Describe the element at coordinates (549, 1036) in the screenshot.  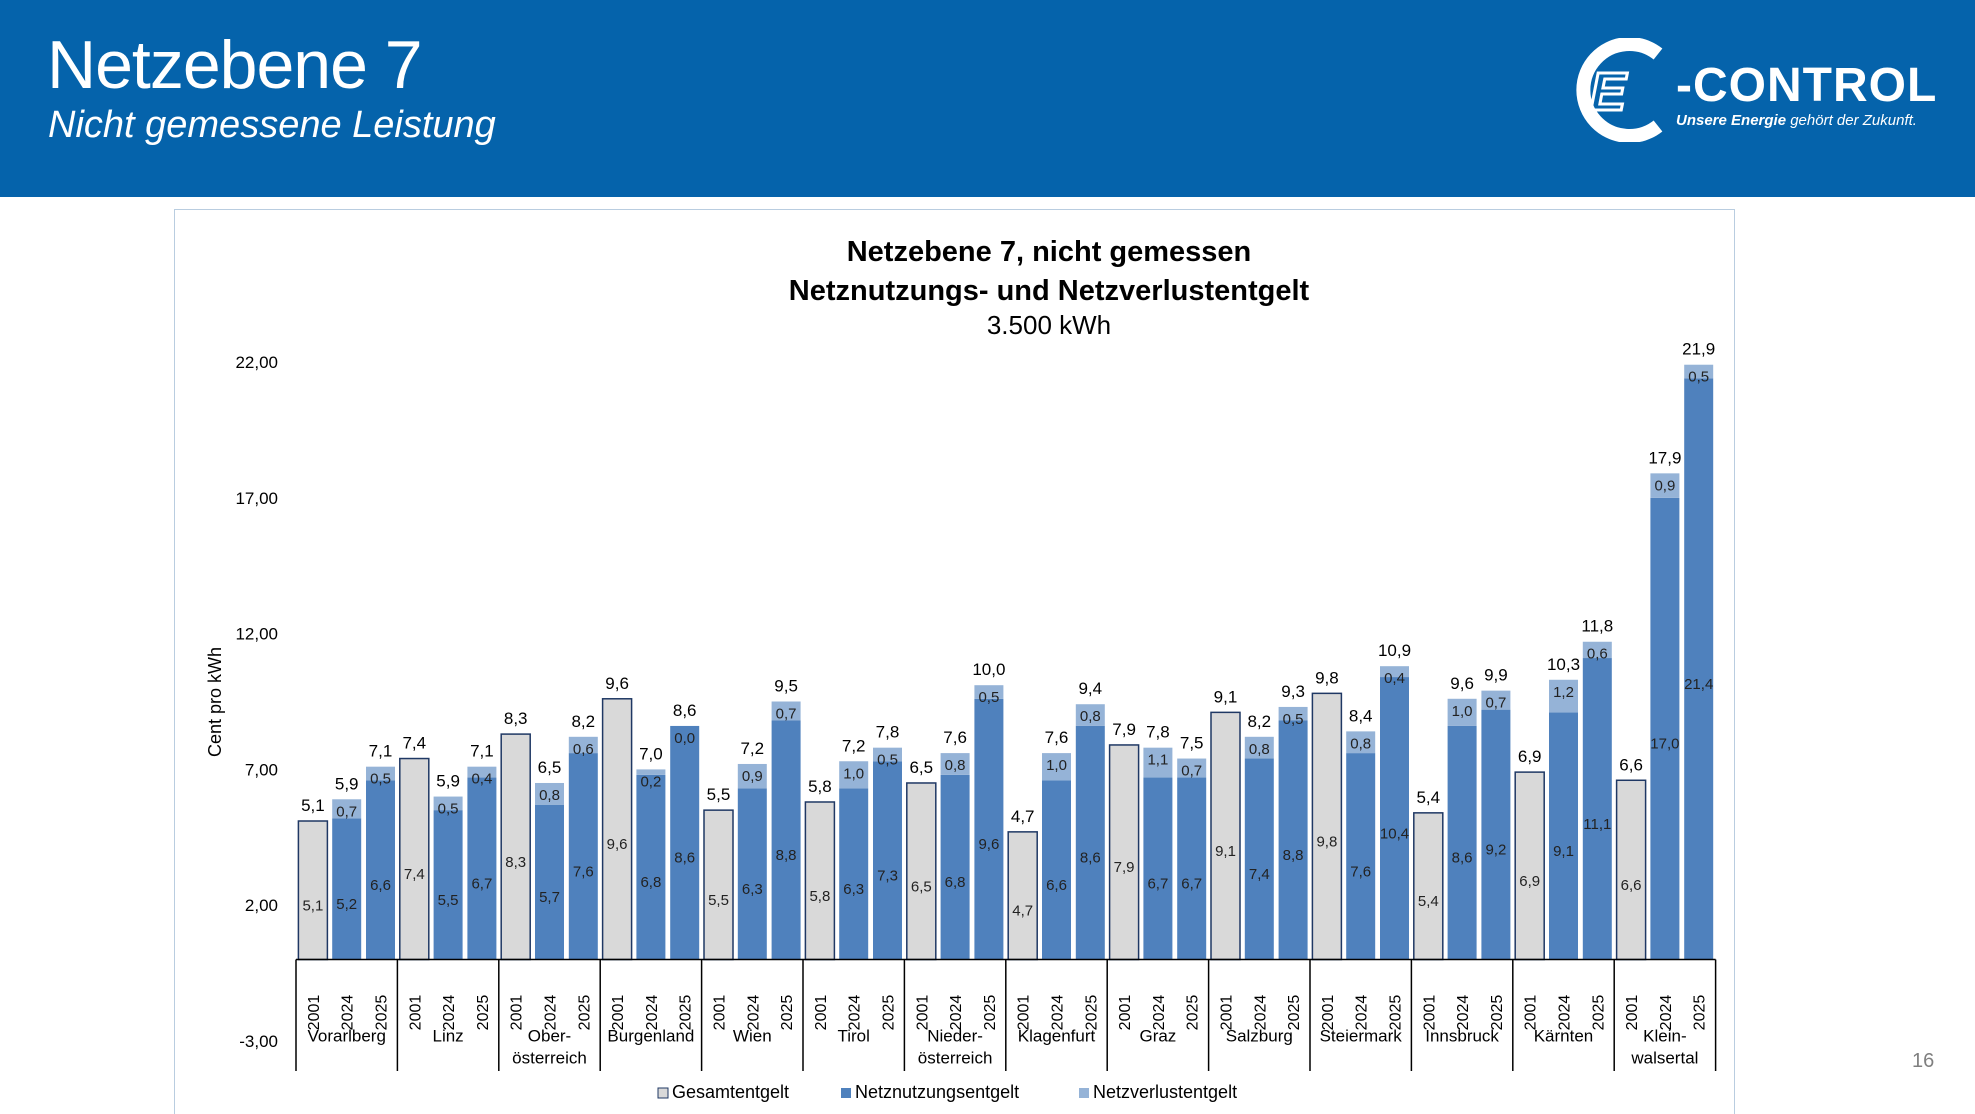
I see `x-category-label: Ober-` at that location.